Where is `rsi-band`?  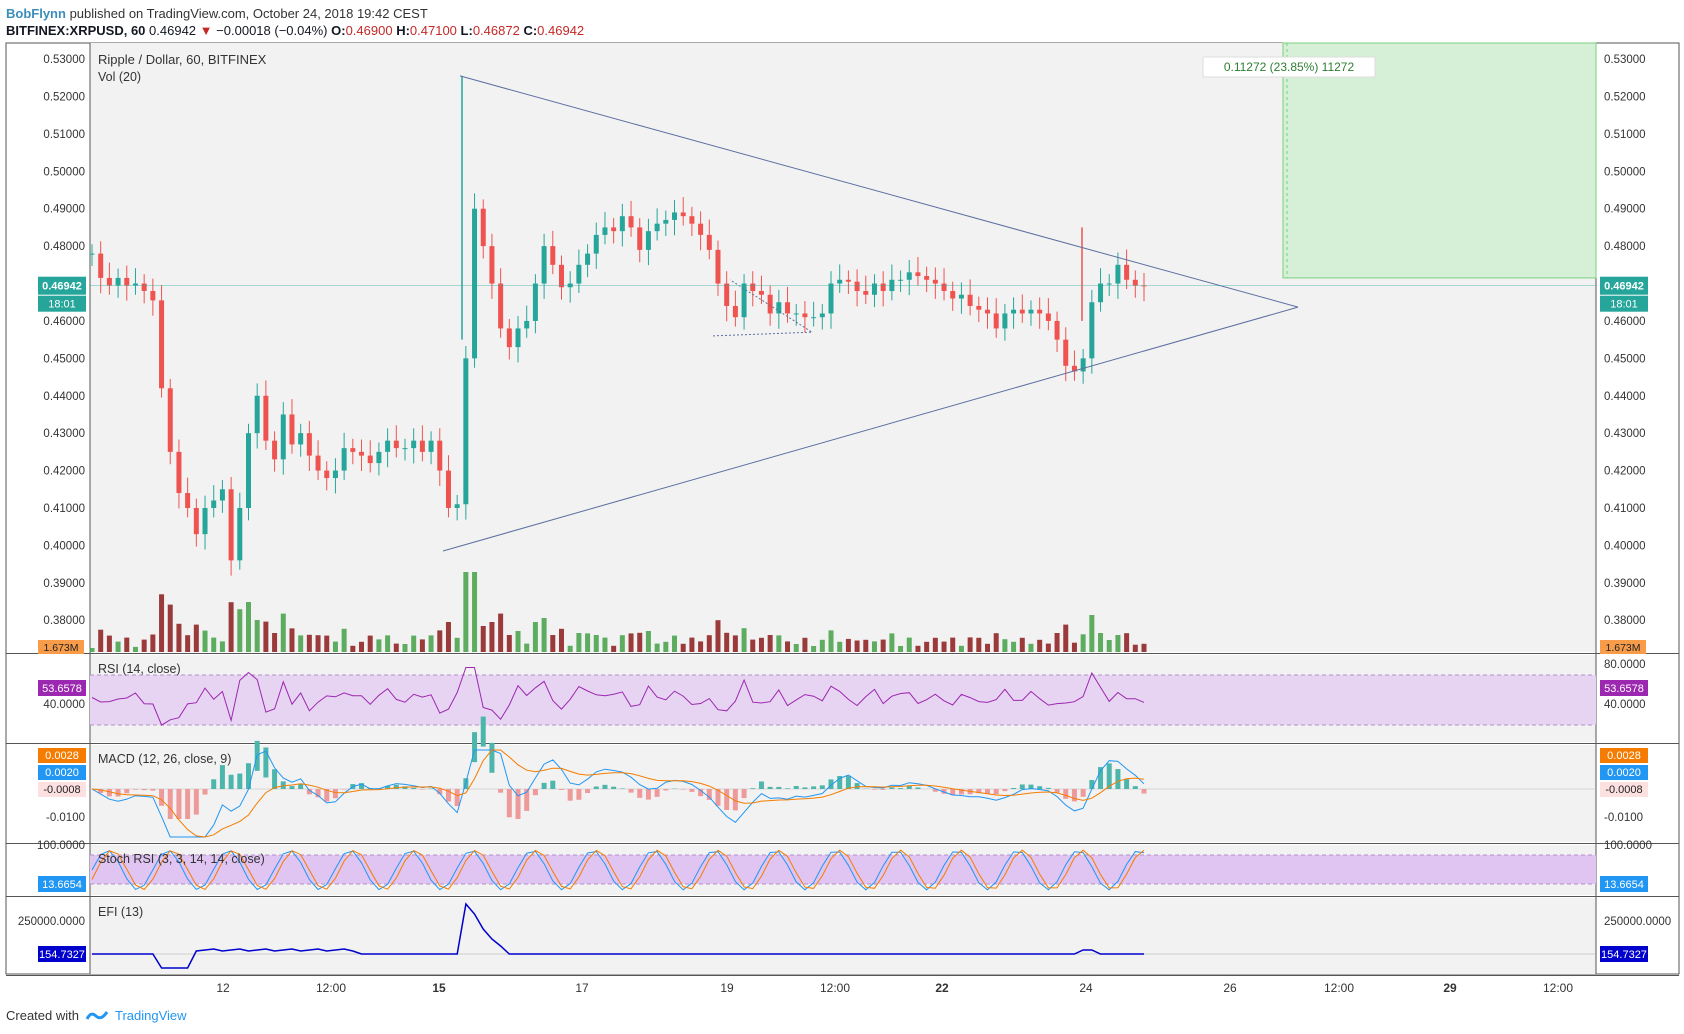
rsi-band is located at coordinates (843, 700).